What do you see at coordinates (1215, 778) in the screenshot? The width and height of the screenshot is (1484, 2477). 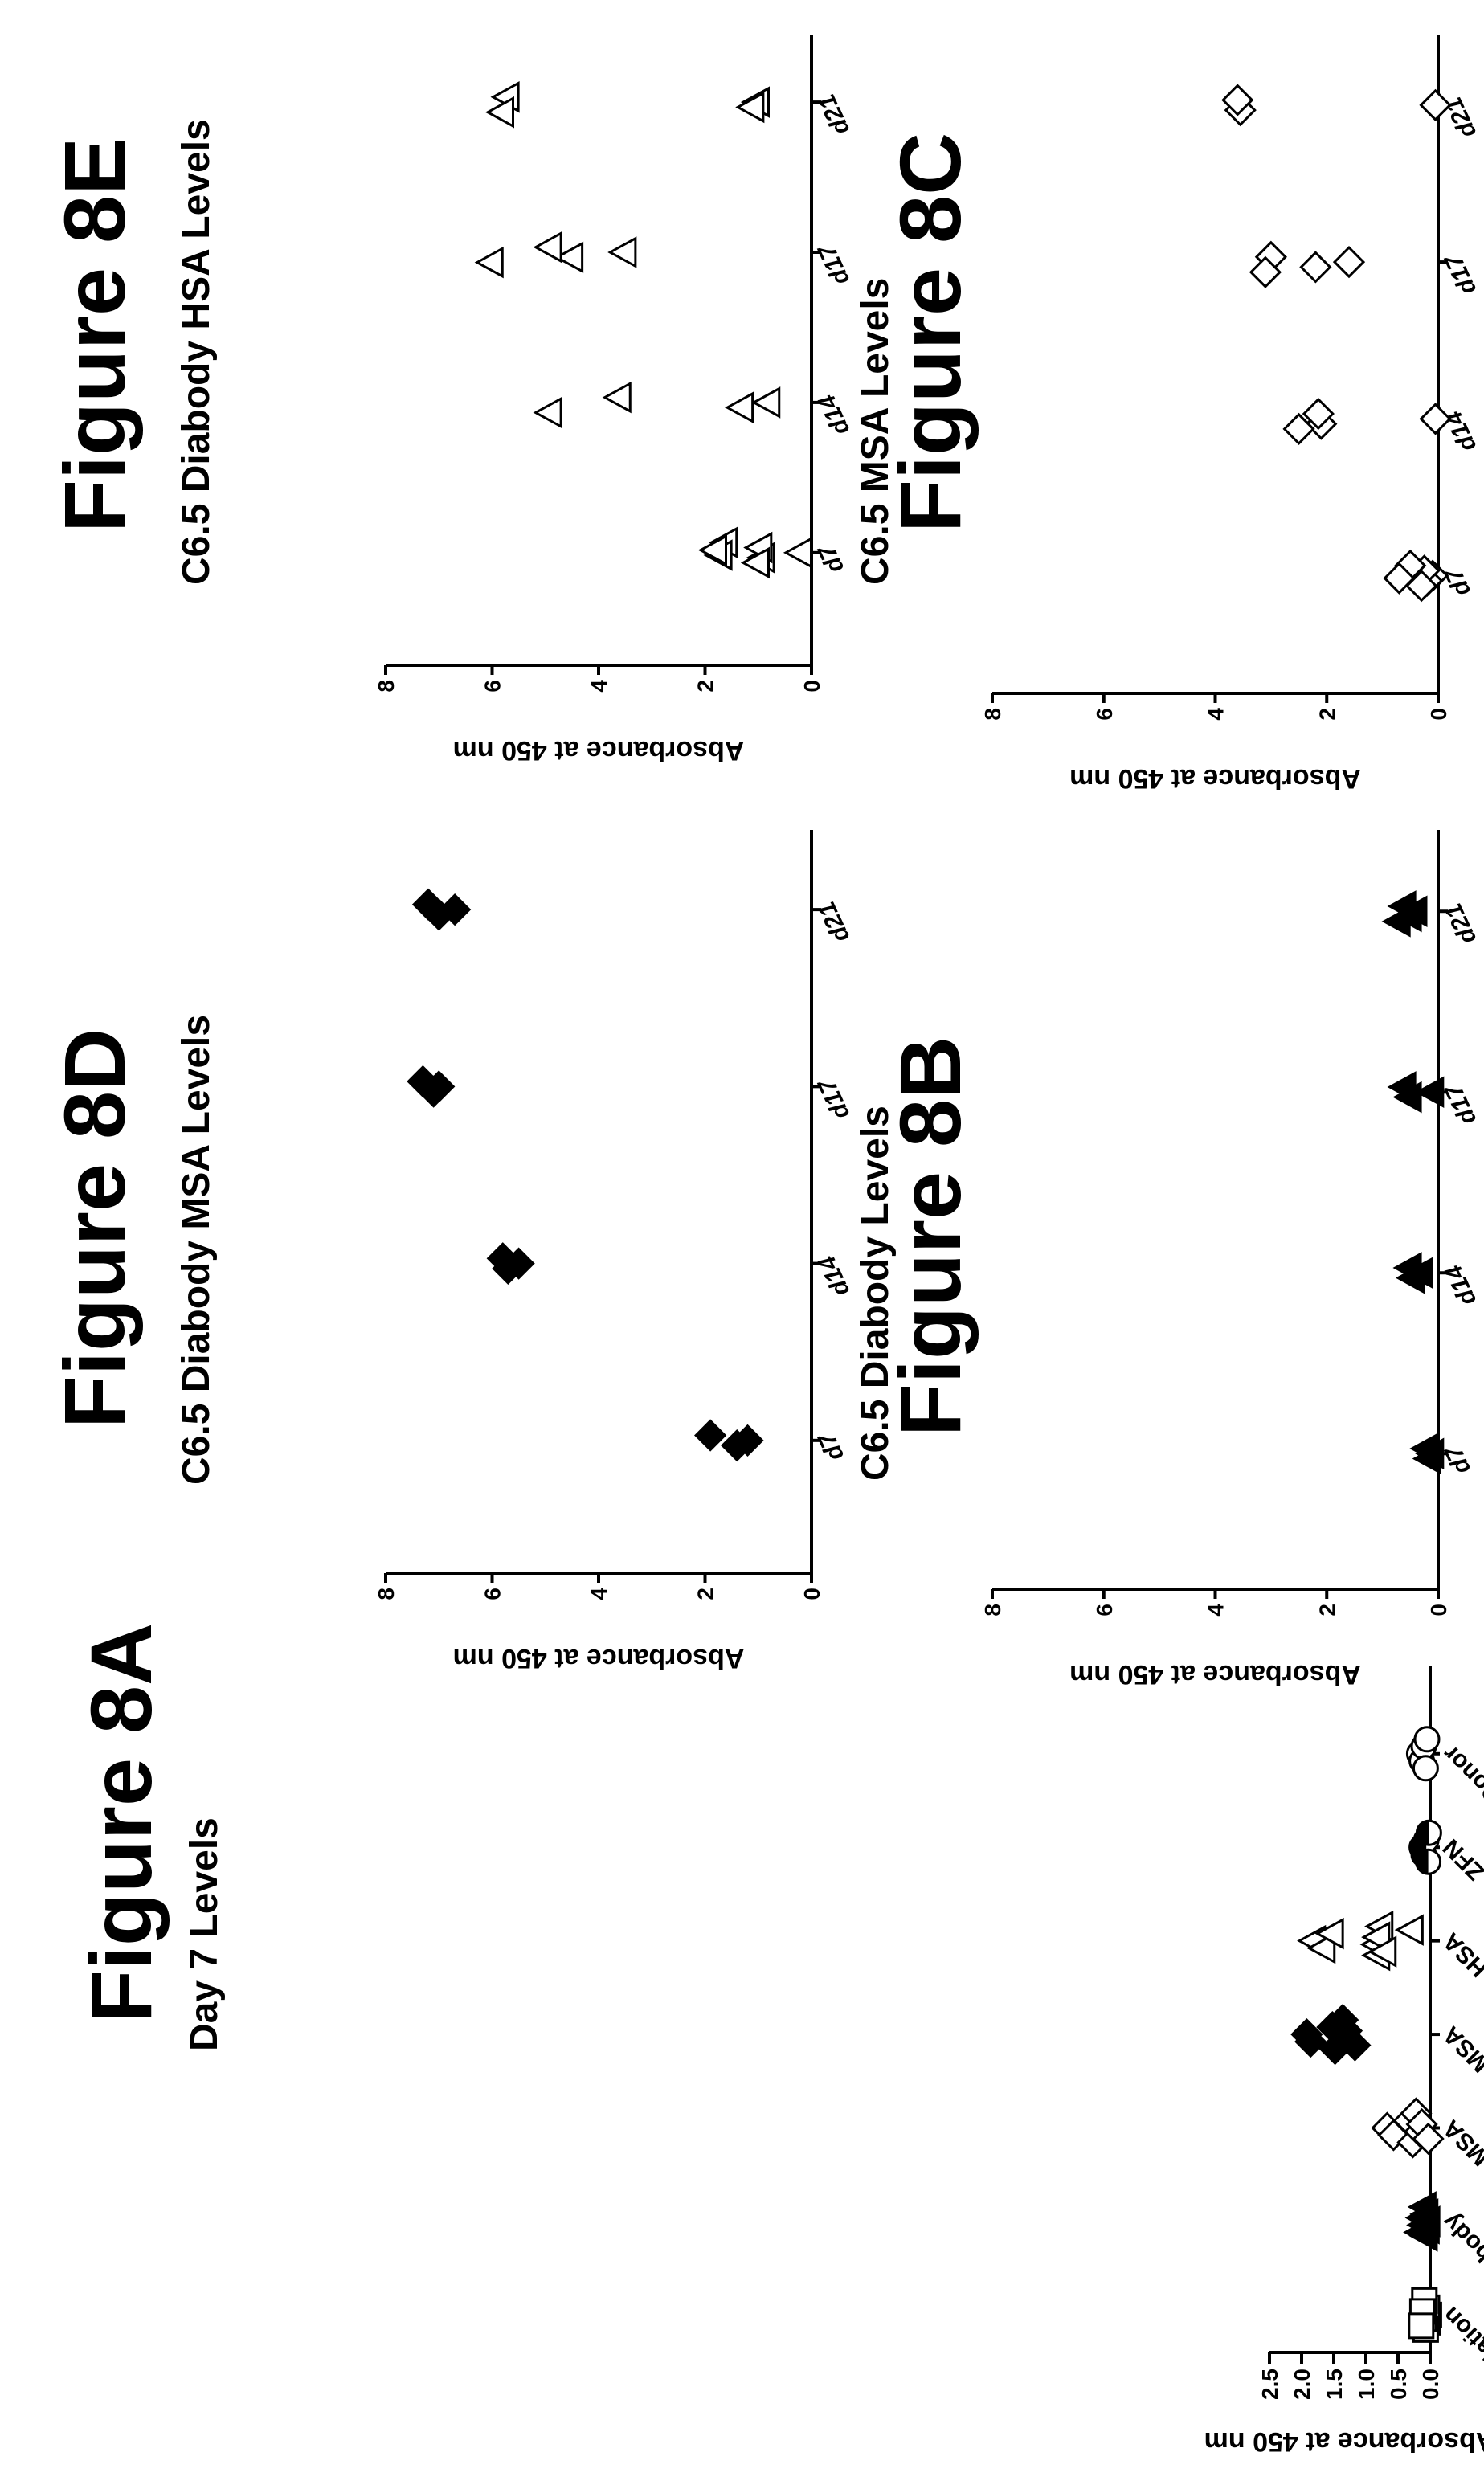 I see `figure-8c-y-axis-label: Absorbance at 450 nm` at bounding box center [1215, 778].